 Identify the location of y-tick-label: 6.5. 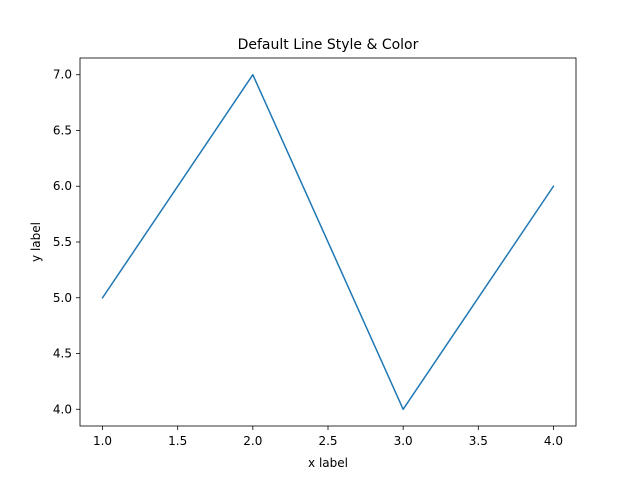
(62, 130).